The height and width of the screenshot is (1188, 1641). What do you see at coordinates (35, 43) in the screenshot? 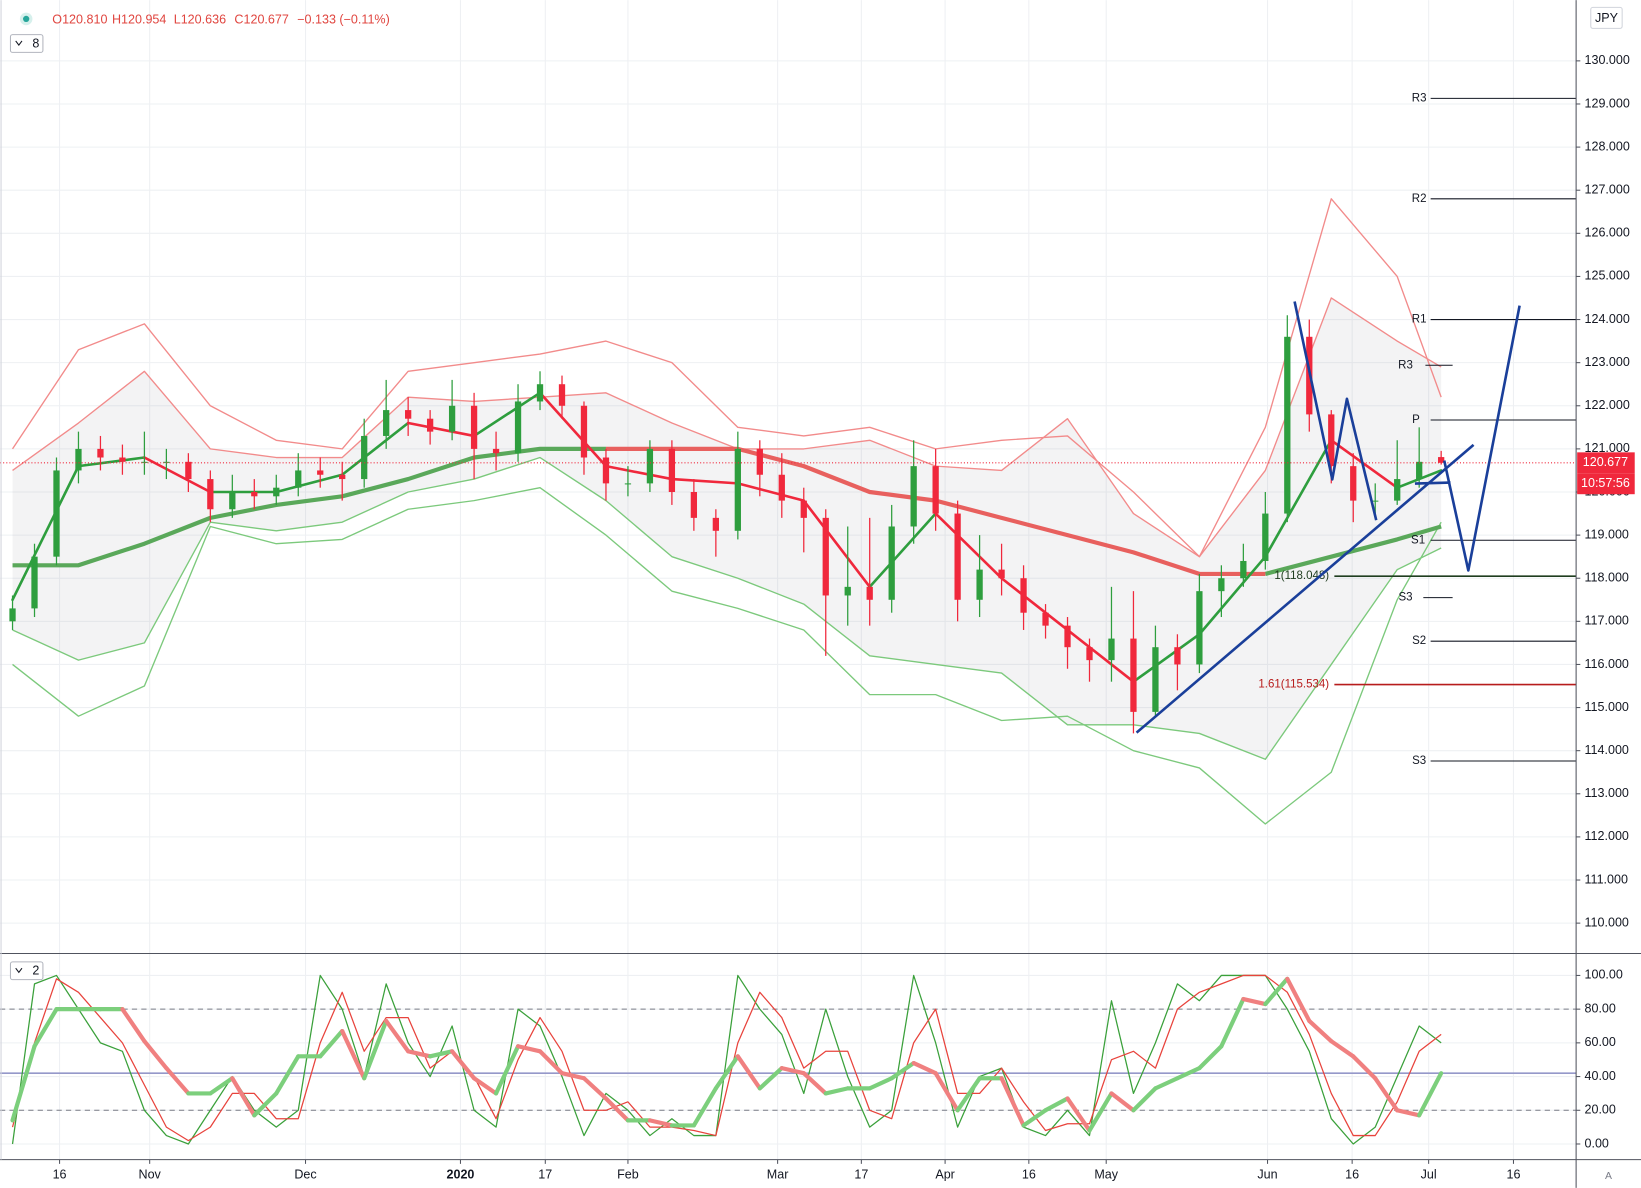
I see `indicator-count: 8` at bounding box center [35, 43].